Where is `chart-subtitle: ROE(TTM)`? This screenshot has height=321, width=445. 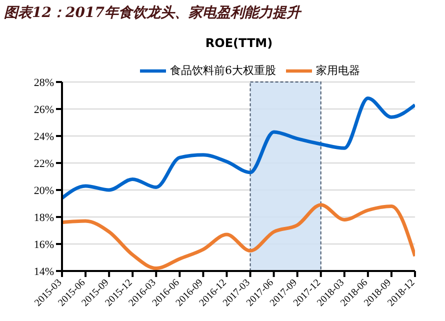
chart-subtitle: ROE(TTM) is located at coordinates (239, 43).